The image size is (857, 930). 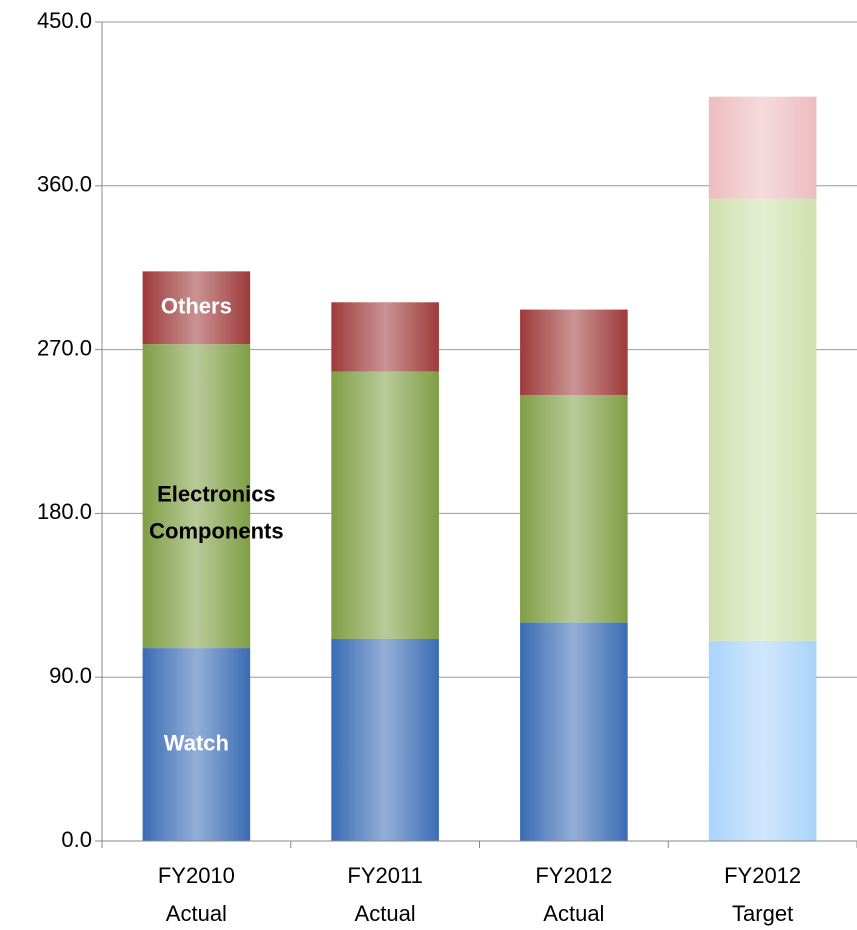 I want to click on x-tick-label: FY2012 Actual, so click(x=573, y=894).